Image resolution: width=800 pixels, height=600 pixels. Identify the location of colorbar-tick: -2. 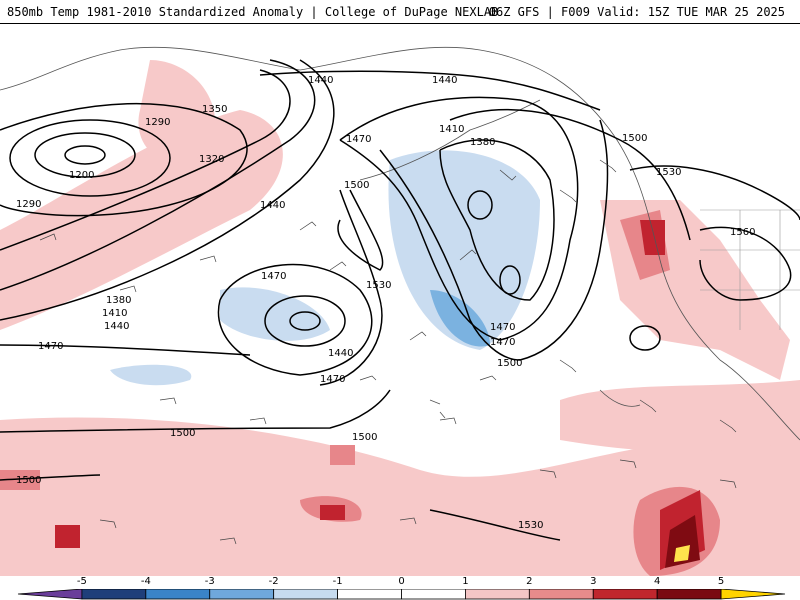
(273, 581).